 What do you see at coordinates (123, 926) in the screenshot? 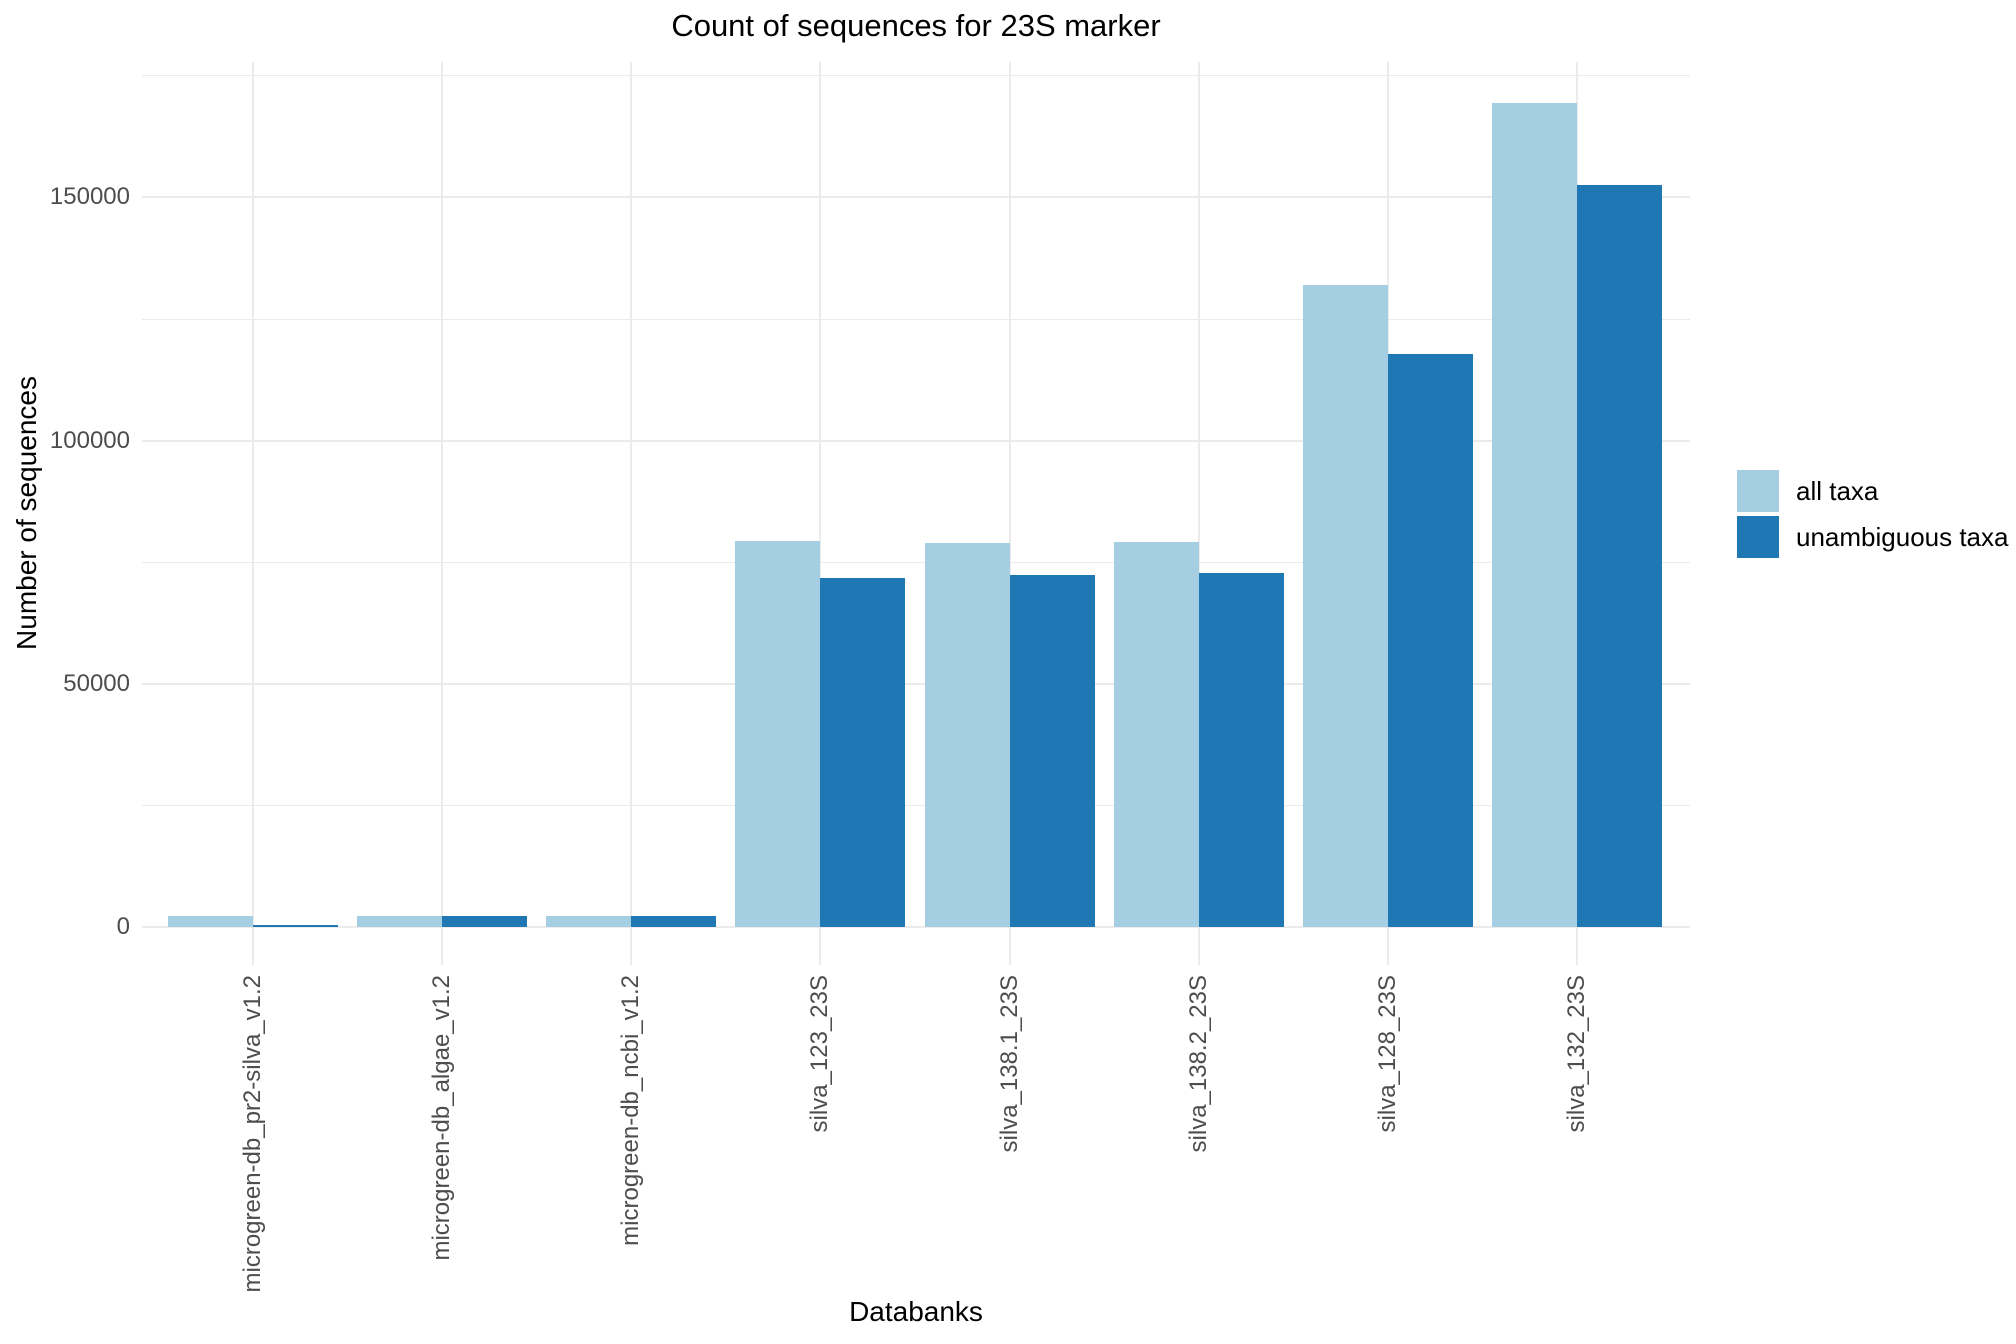
I see `y-tick-label-0: 0` at bounding box center [123, 926].